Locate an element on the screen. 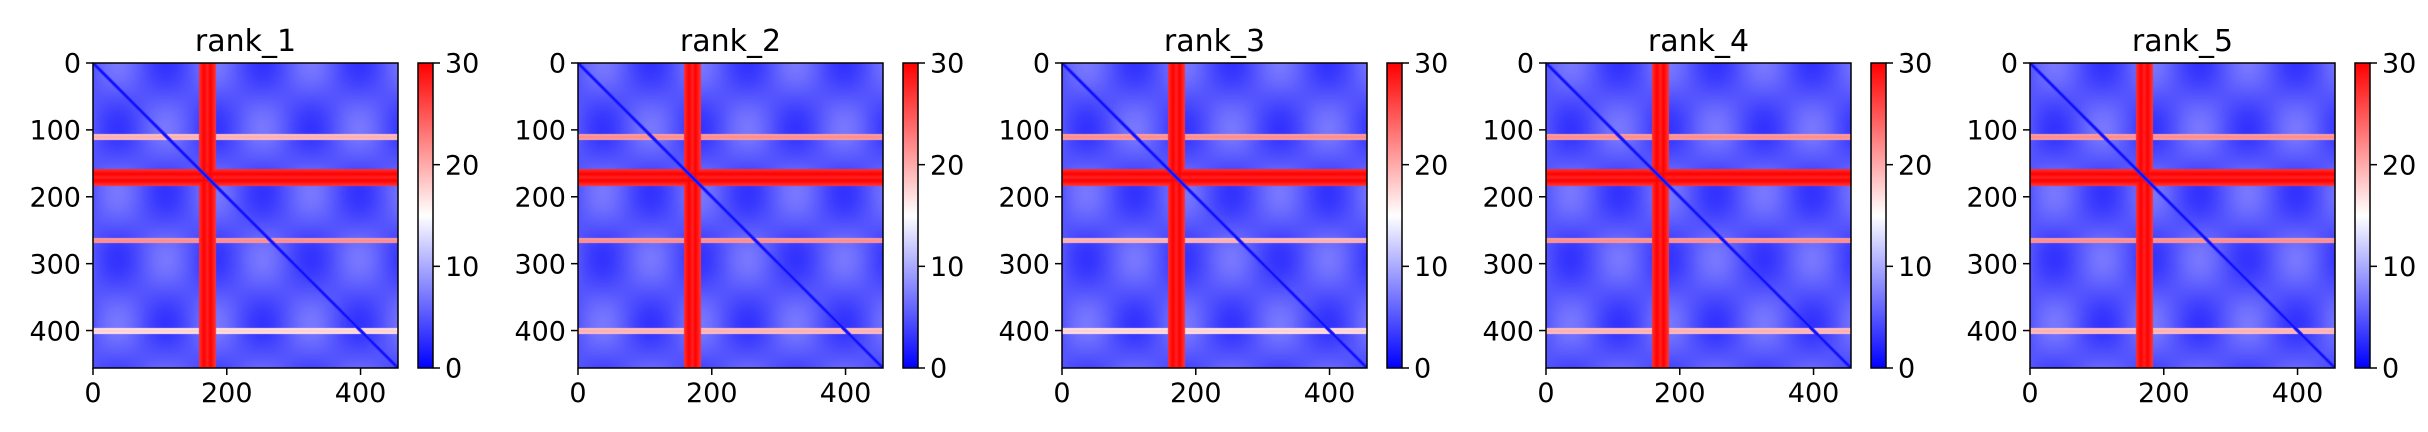 Image resolution: width=2428 pixels, height=432 pixels. panel-title: rank_2 is located at coordinates (730, 41).